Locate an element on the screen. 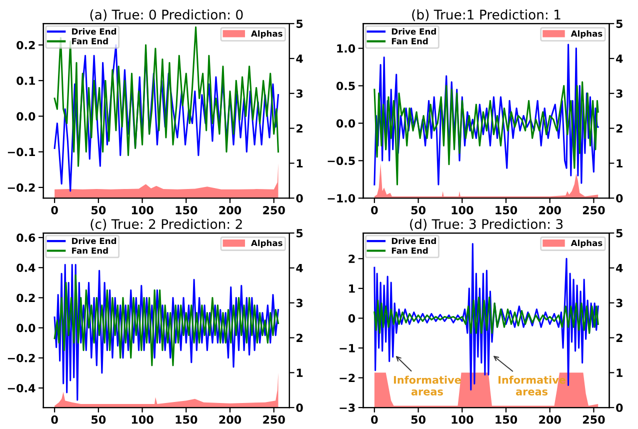 The height and width of the screenshot is (429, 638). y-tick-label: 0.4 is located at coordinates (26, 268).